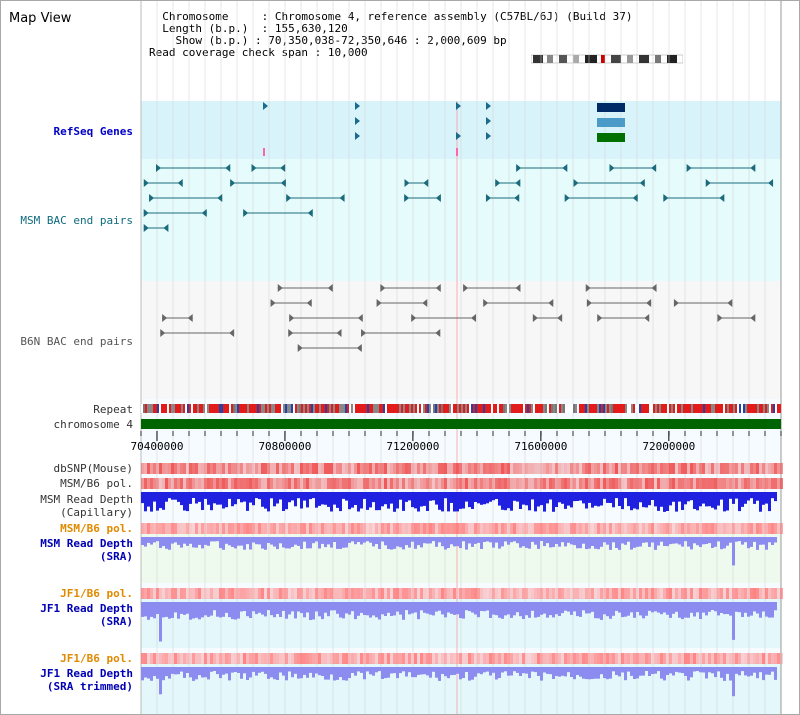  I want to click on msm-bac-pair-end, so click(228, 168).